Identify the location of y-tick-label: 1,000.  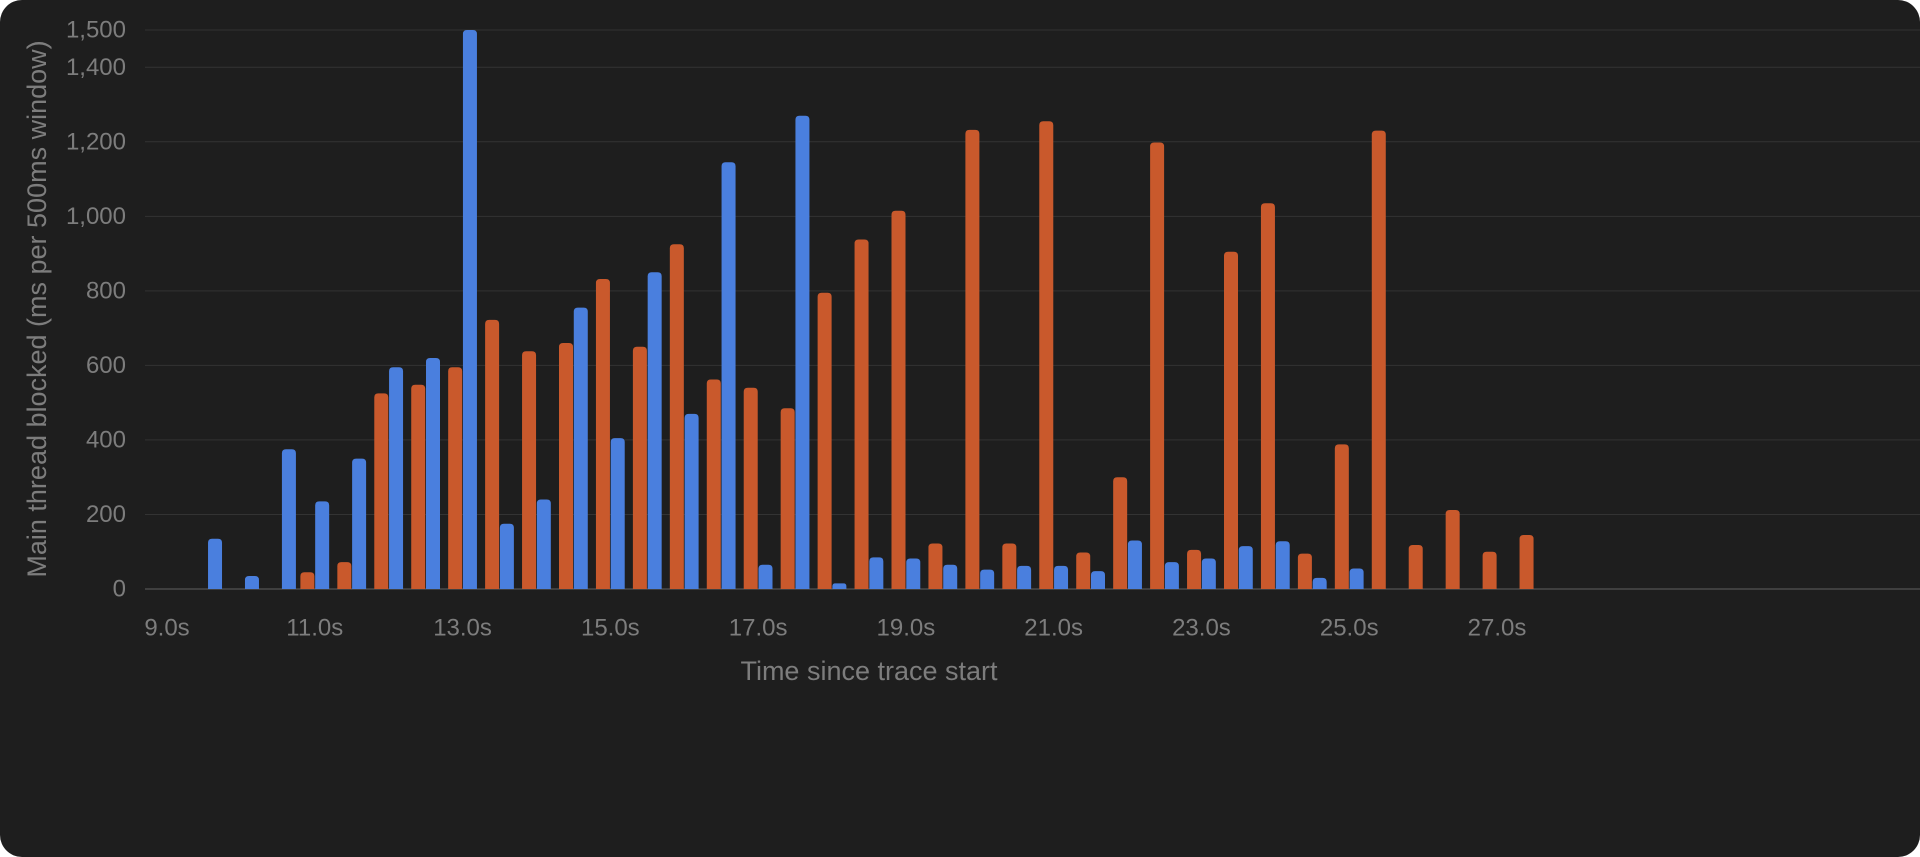
(96, 216).